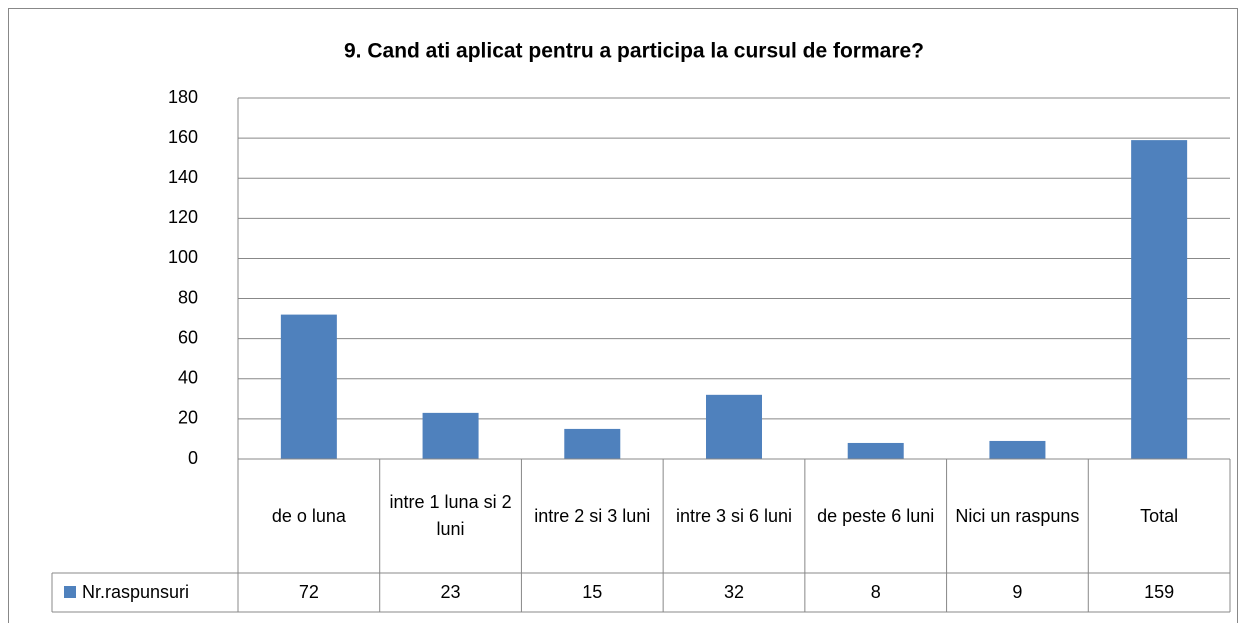 Image resolution: width=1246 pixels, height=623 pixels. What do you see at coordinates (875, 592) in the screenshot?
I see `data-label: 8` at bounding box center [875, 592].